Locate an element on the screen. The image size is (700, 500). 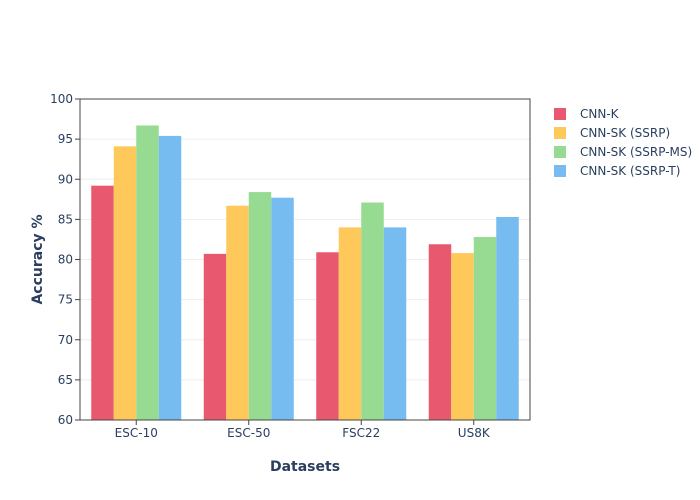
x-tick-label: ESC-50 is located at coordinates (248, 433).